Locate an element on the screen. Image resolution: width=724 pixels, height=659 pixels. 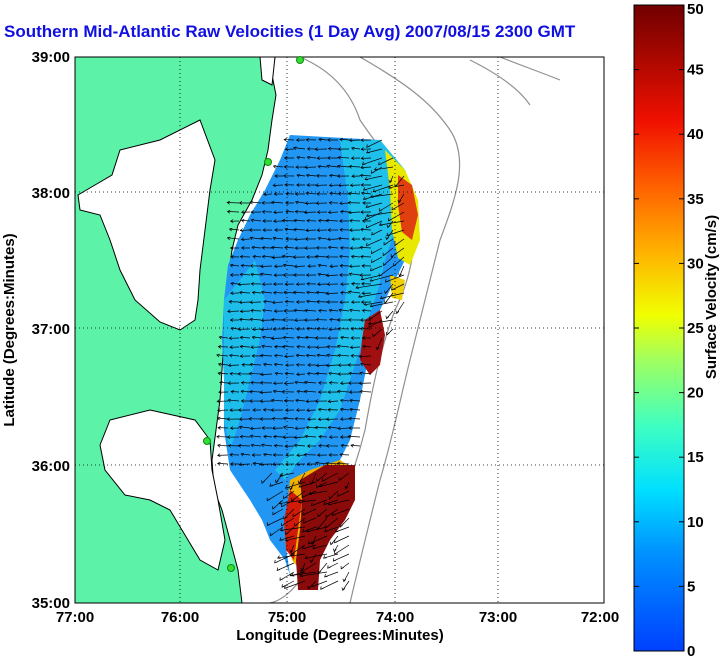
colorbar-label: Surface Velocity (cm/s) is located at coordinates (711, 297).